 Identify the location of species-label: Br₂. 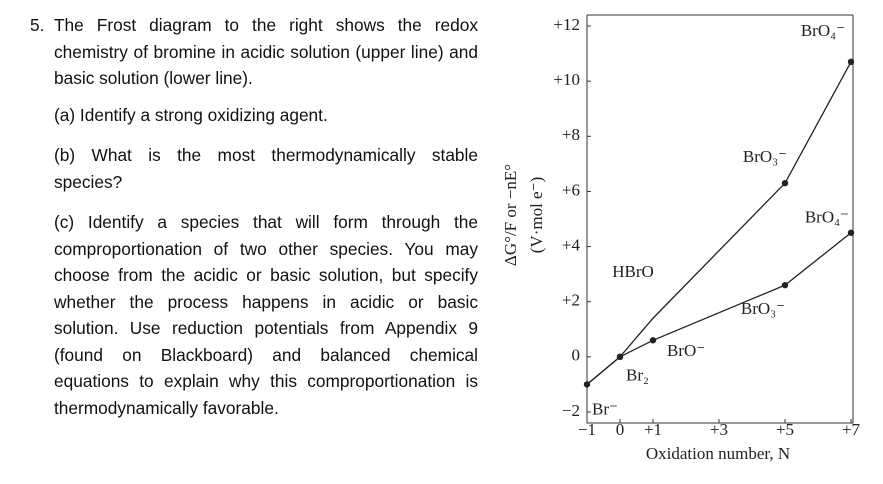
(637, 375).